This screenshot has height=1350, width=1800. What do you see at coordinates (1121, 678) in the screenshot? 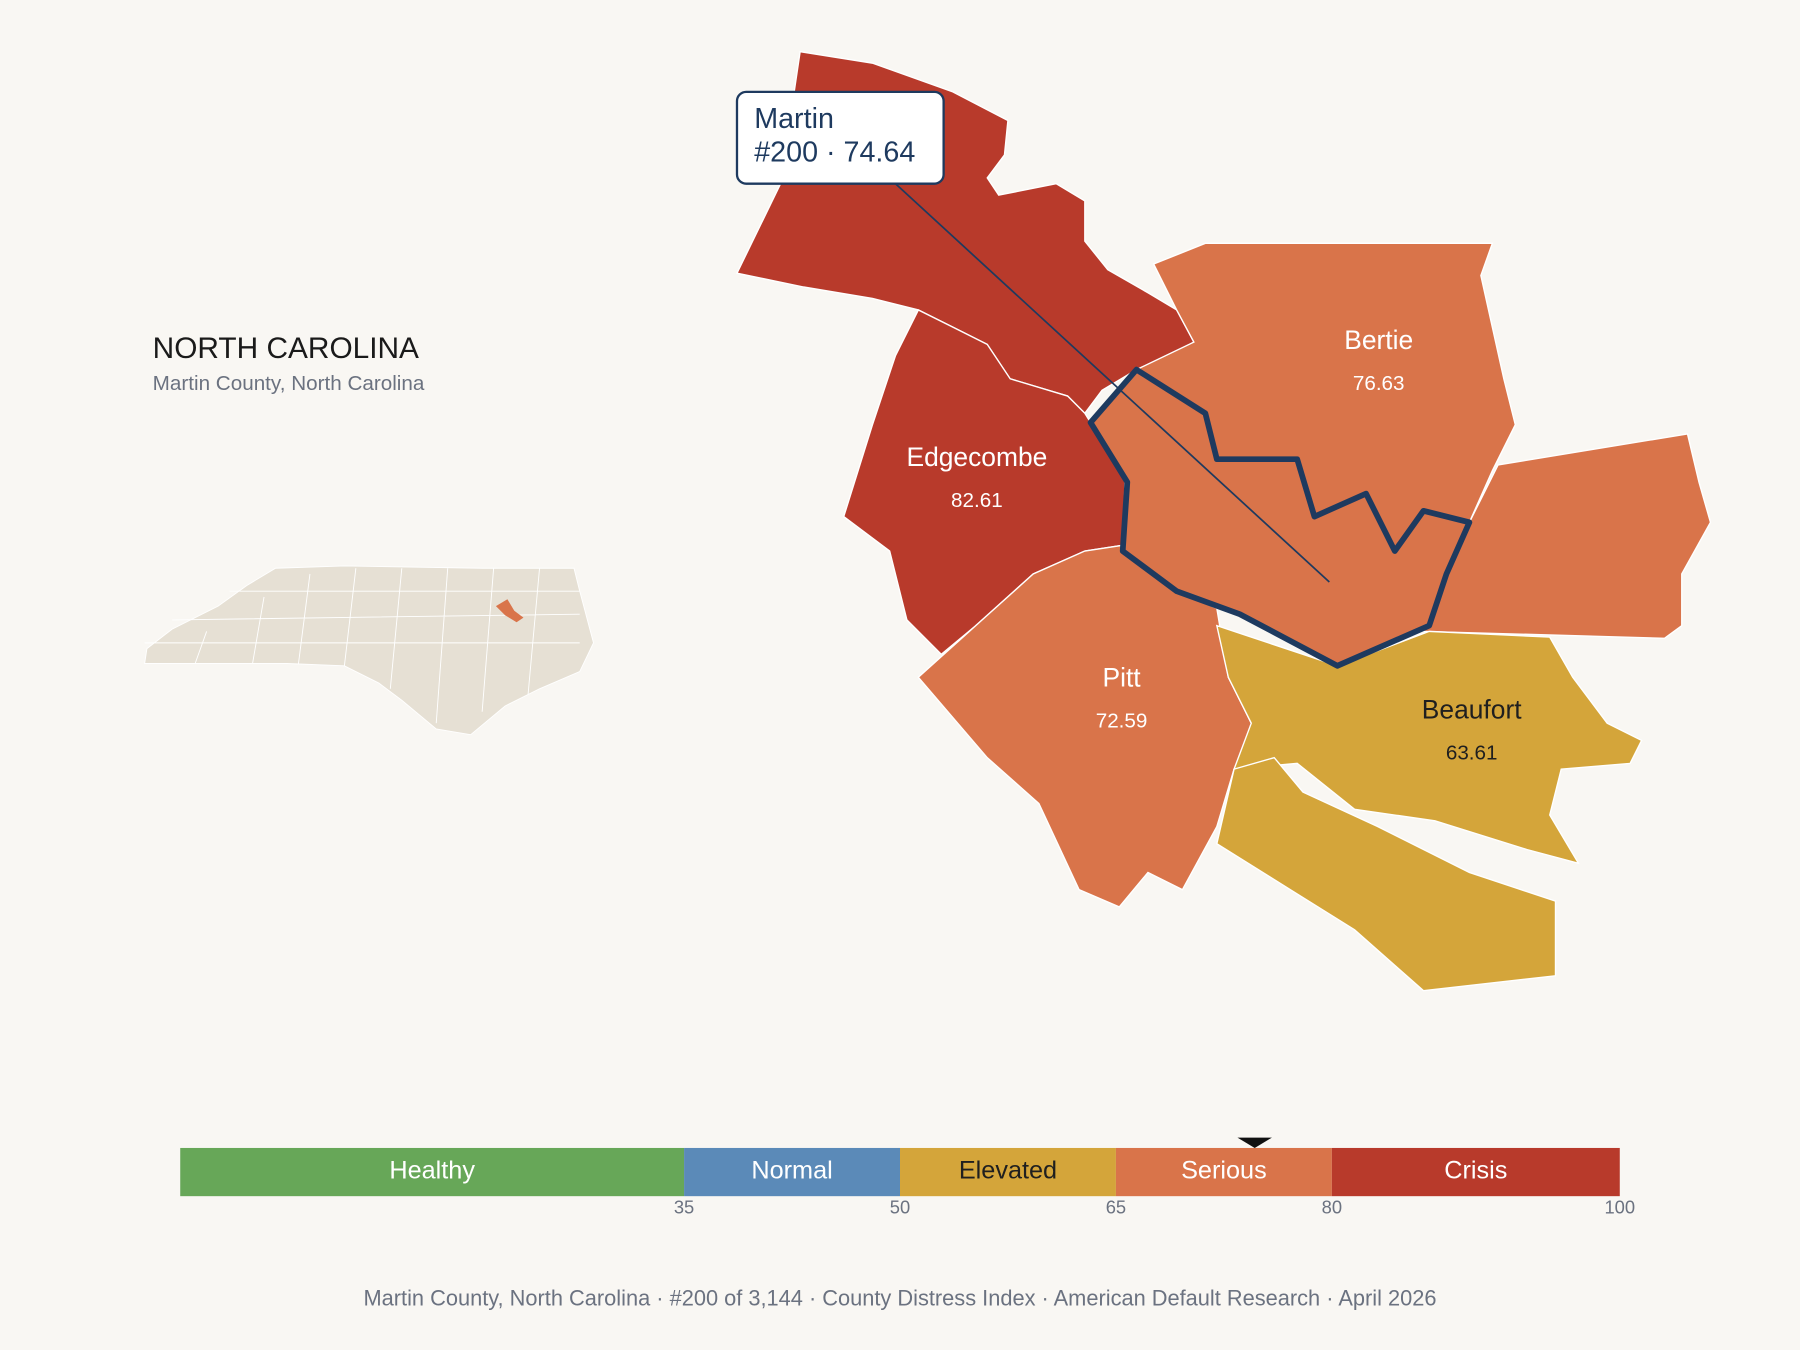
I see `county-name: Pitt` at bounding box center [1121, 678].